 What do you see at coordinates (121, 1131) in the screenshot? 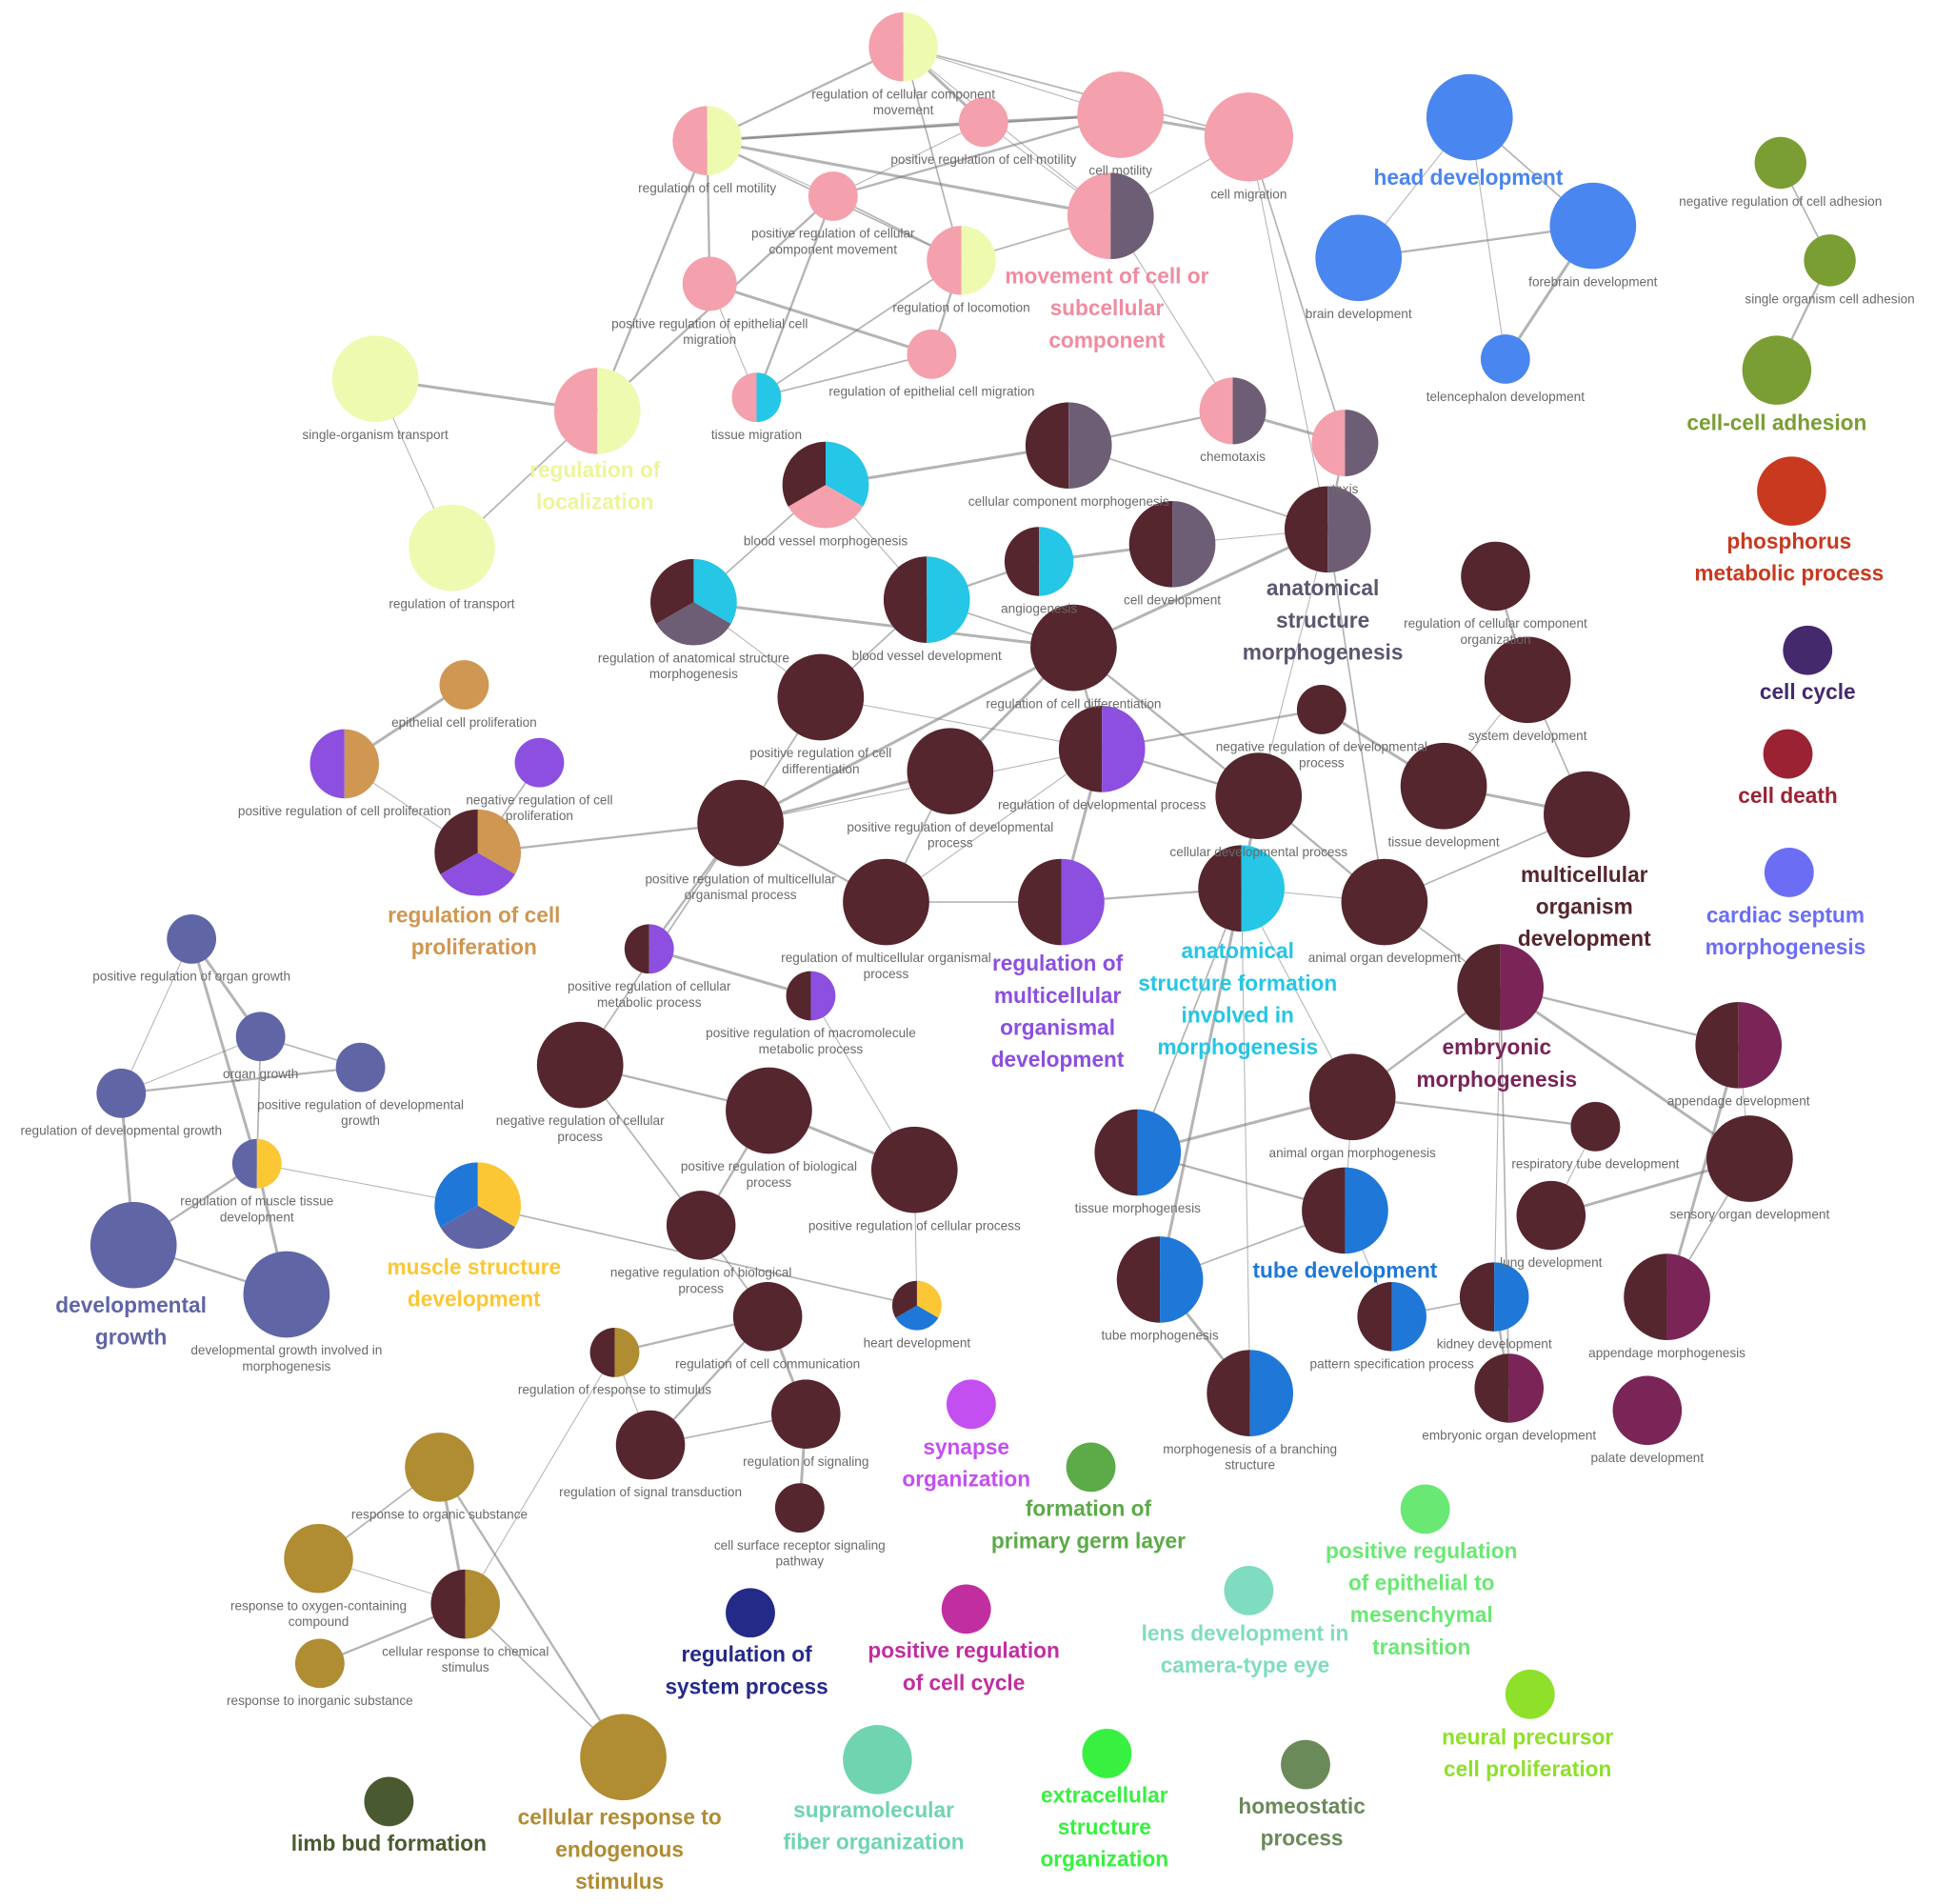
I see `node-label: regulation of developmental growth` at bounding box center [121, 1131].